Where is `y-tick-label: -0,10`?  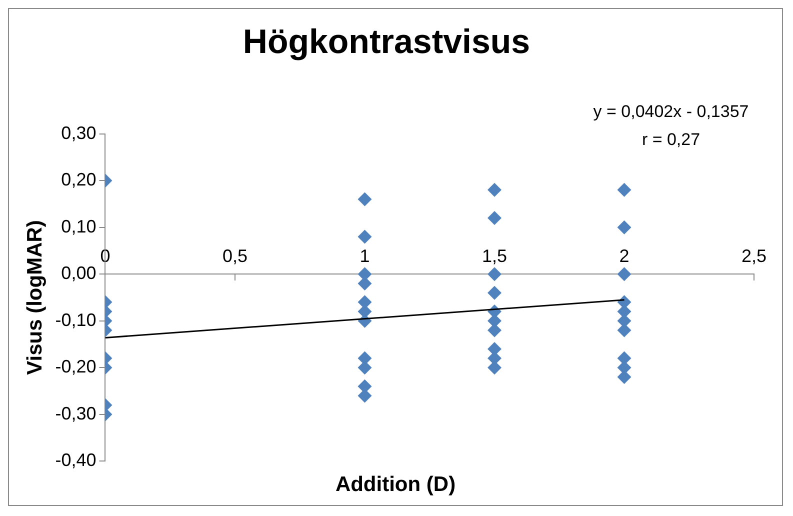
y-tick-label: -0,10 is located at coordinates (75, 320).